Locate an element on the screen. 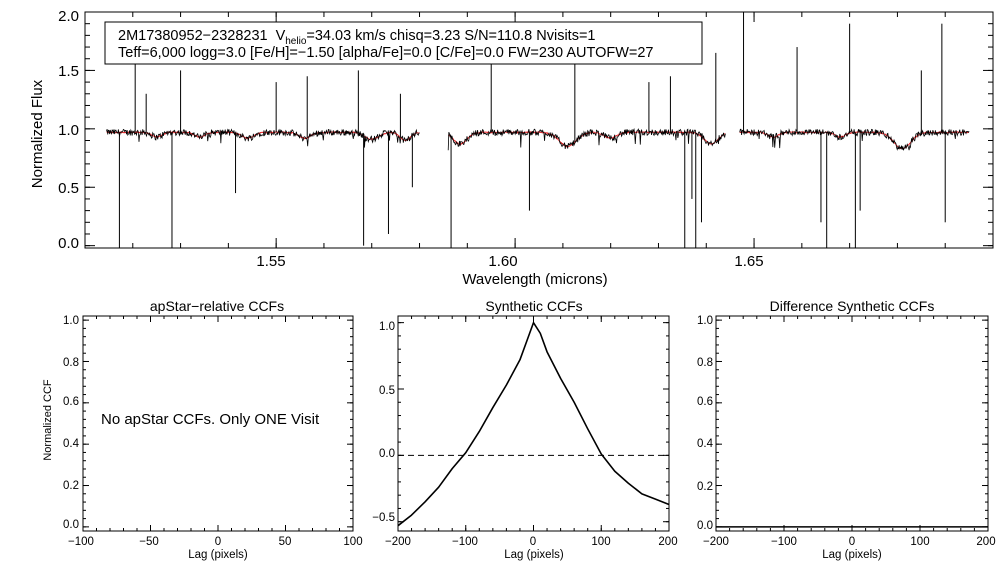 The width and height of the screenshot is (1008, 576). synthetic-ccf-plot-area is located at coordinates (533, 424).